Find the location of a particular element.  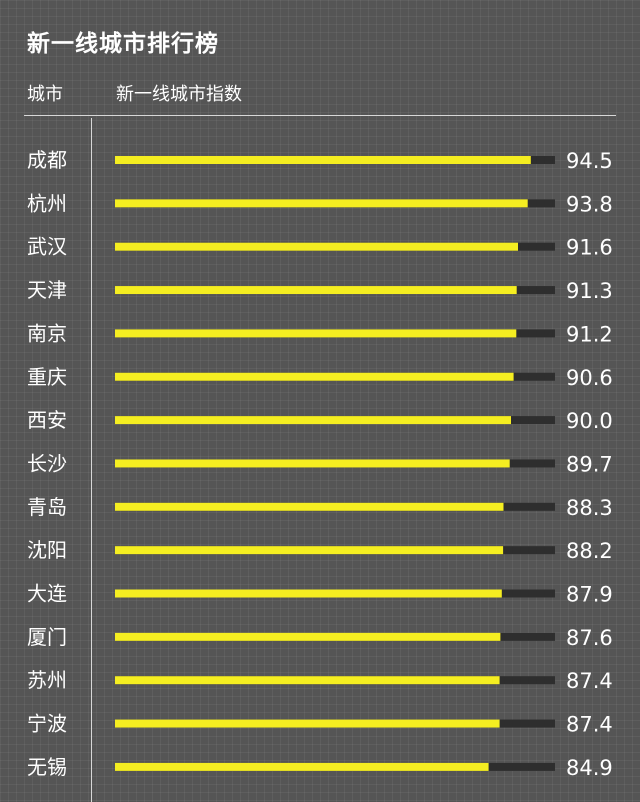

city-label: 长沙 is located at coordinates (47, 463).